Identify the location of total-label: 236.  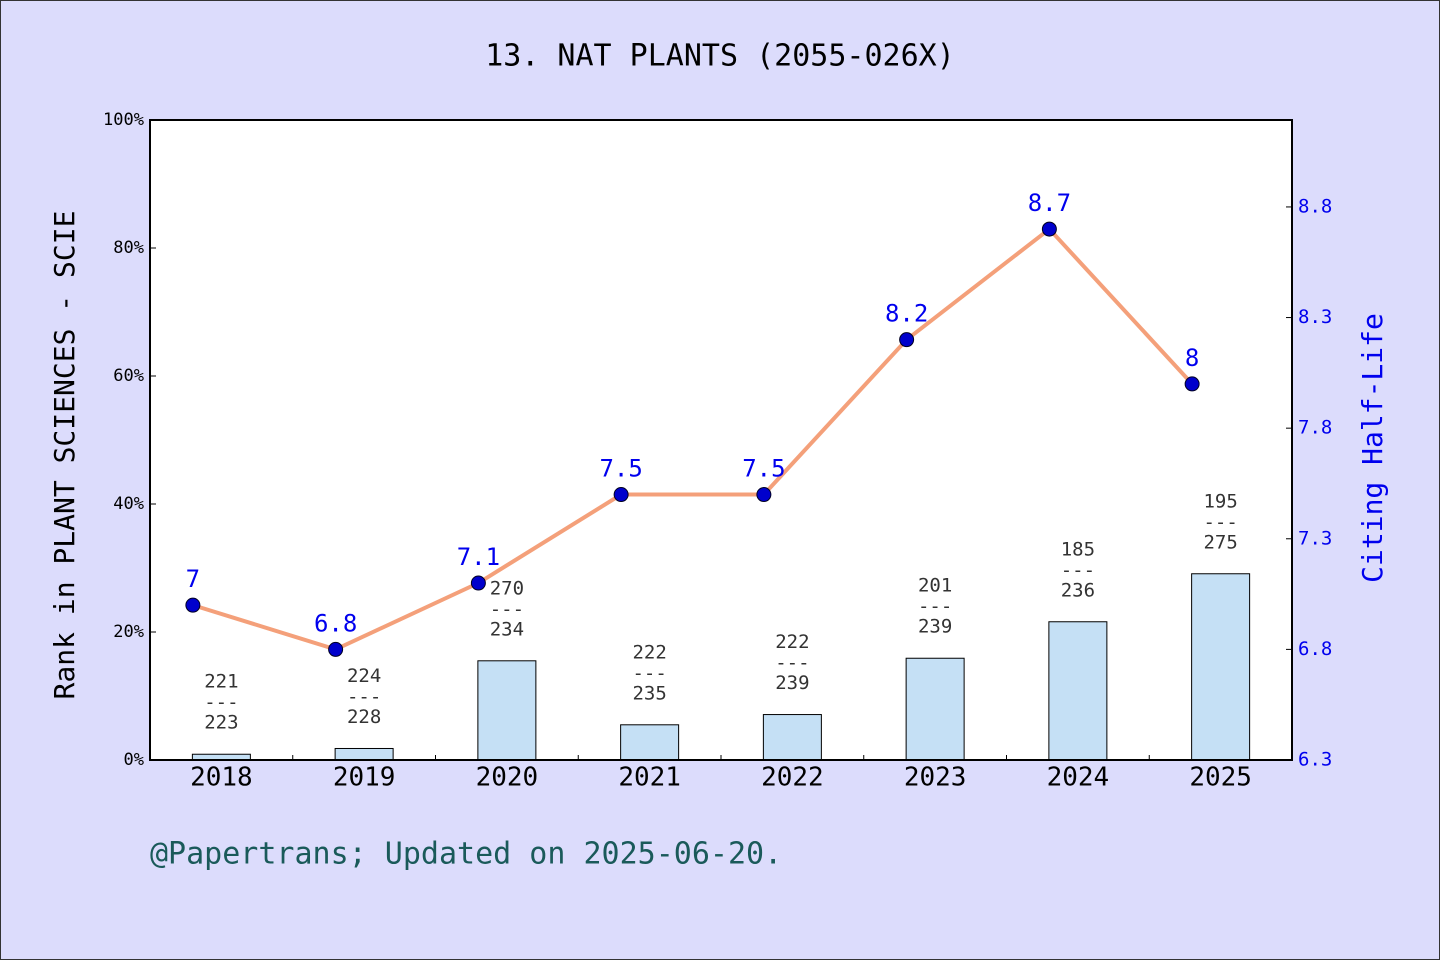
(1078, 590).